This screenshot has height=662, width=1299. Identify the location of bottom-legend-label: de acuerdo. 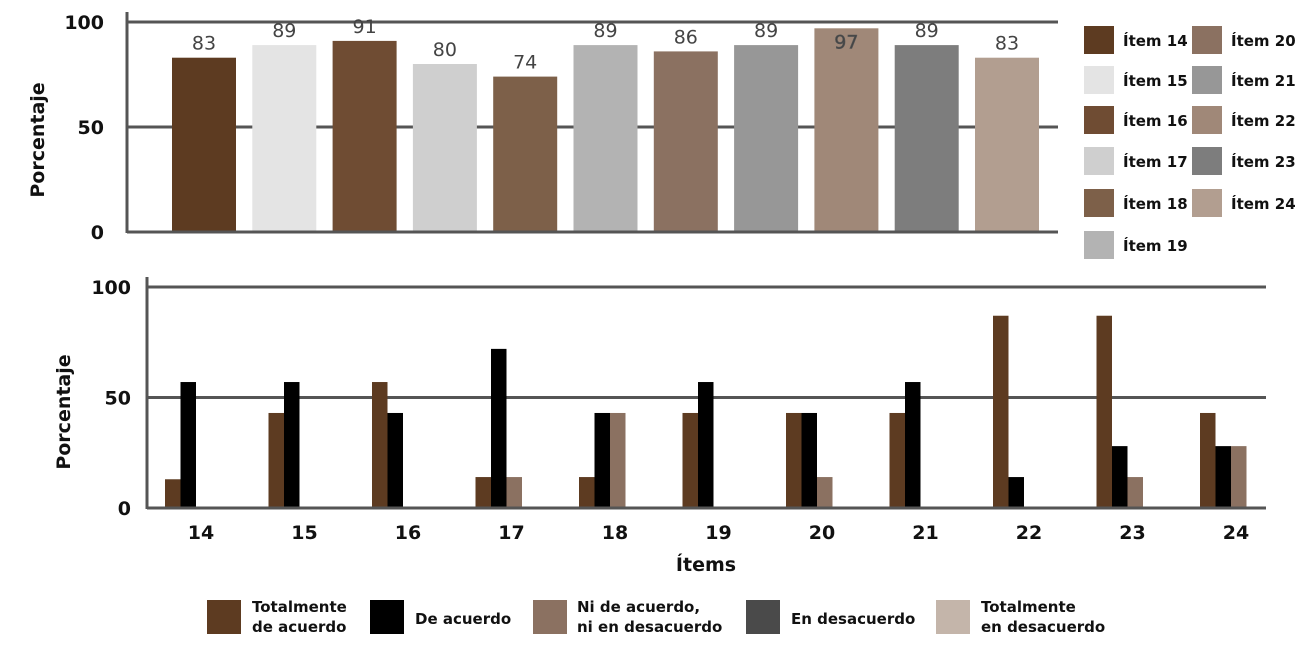
(299, 627).